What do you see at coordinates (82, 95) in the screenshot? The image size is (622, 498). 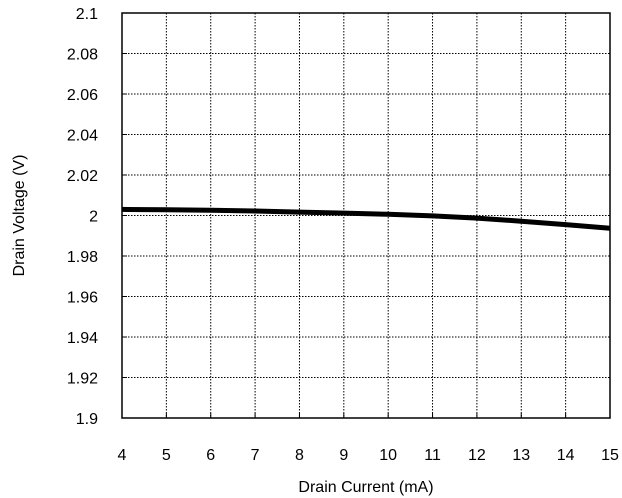 I see `y-tick-label: 2.06` at bounding box center [82, 95].